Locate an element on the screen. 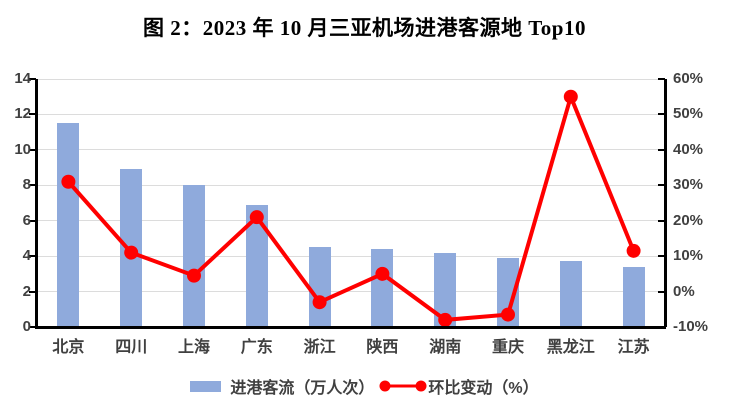 The width and height of the screenshot is (729, 409). left-axis-tick-label: 0 is located at coordinates (26, 326).